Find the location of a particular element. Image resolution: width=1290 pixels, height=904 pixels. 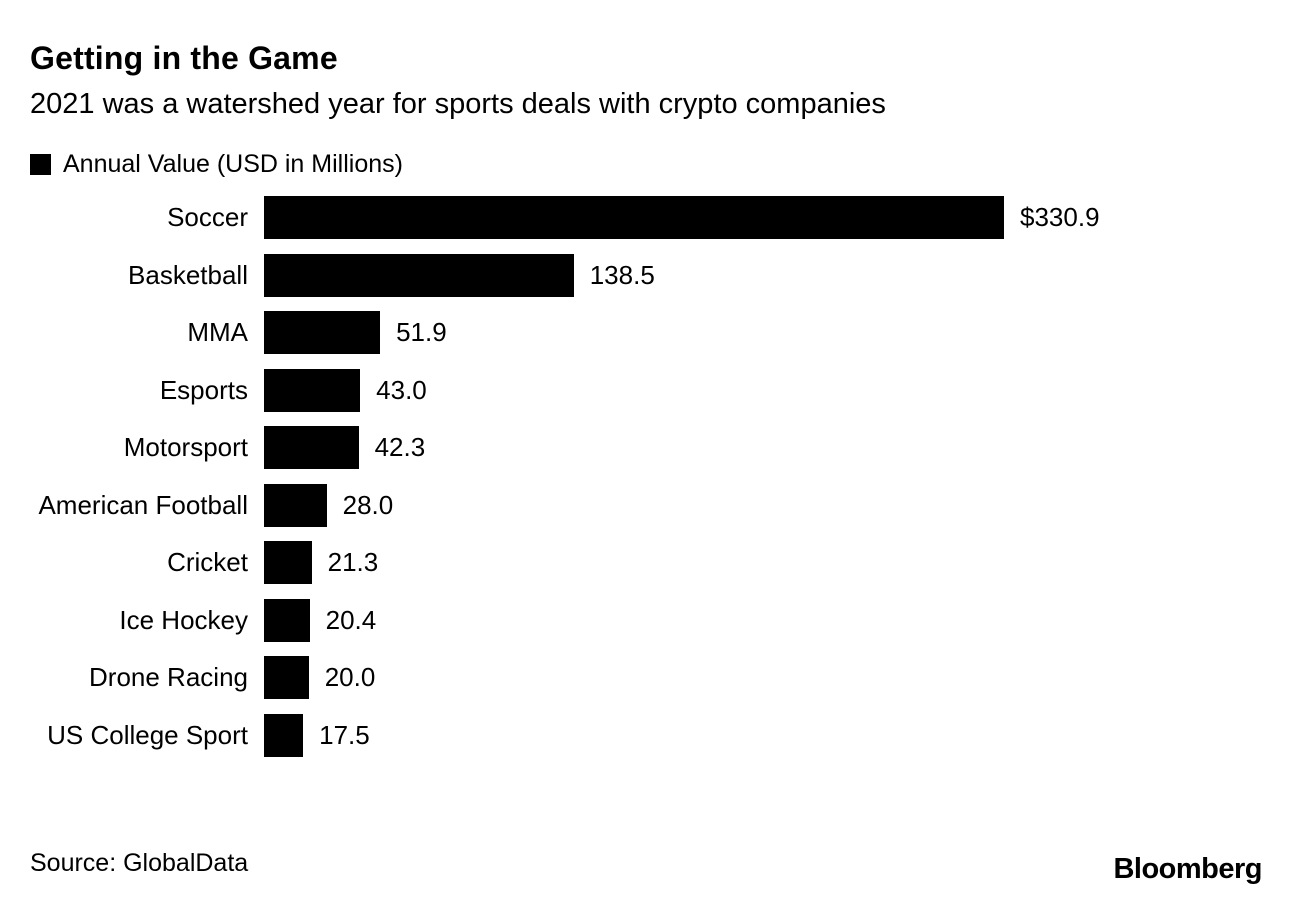

bar-value-label: 28.0 is located at coordinates (368, 504).